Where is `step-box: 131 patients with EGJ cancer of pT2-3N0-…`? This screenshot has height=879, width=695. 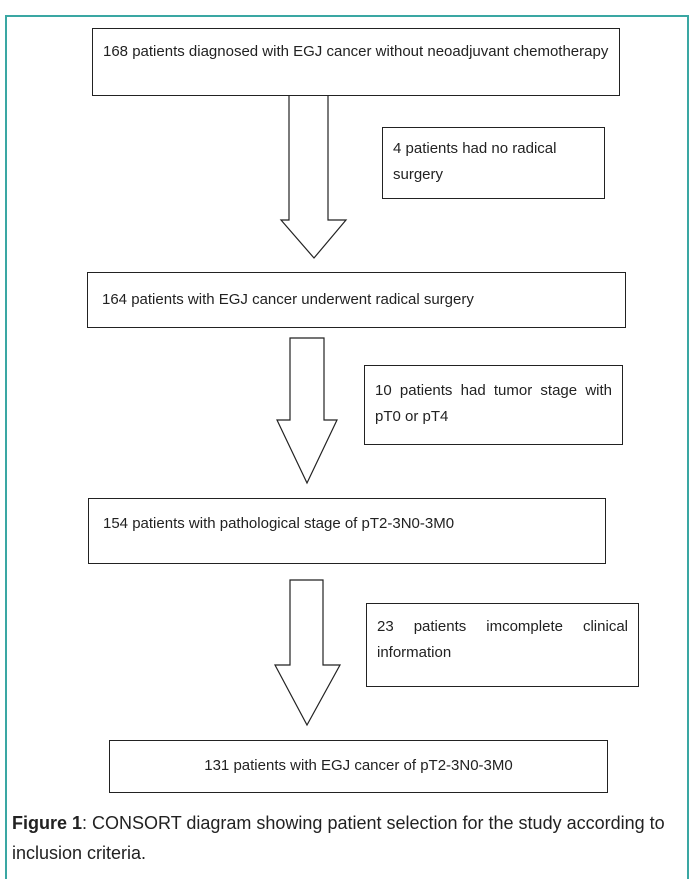 step-box: 131 patients with EGJ cancer of pT2-3N0-… is located at coordinates (358, 766).